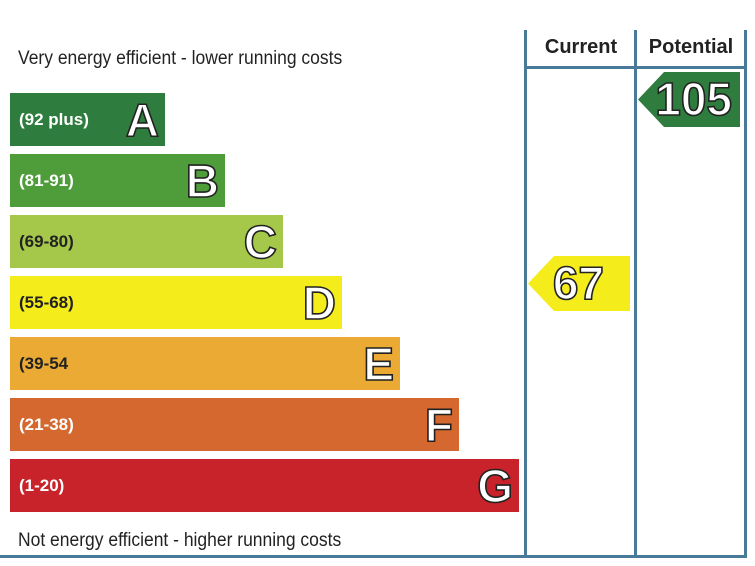 The width and height of the screenshot is (755, 566). I want to click on band-letter: G, so click(494, 486).